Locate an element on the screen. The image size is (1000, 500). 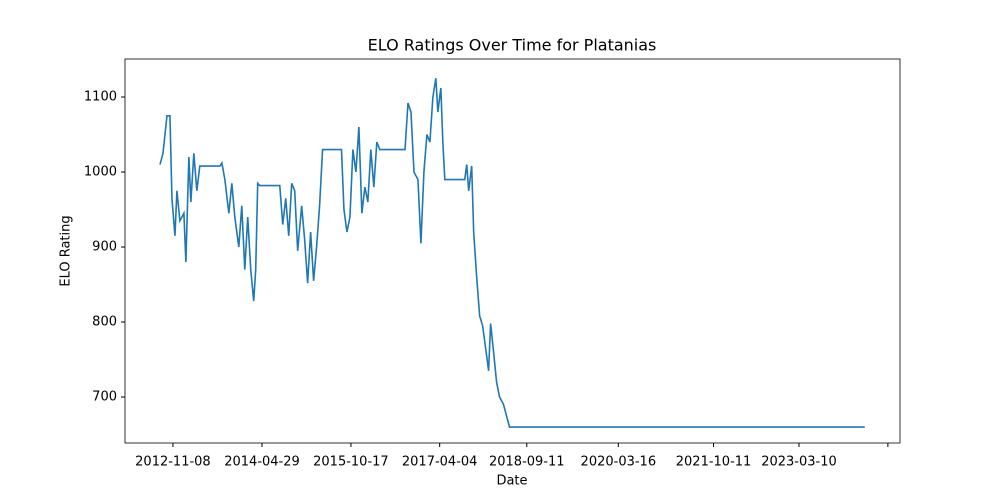
x-tick-label: 2015-10-17 is located at coordinates (351, 462).